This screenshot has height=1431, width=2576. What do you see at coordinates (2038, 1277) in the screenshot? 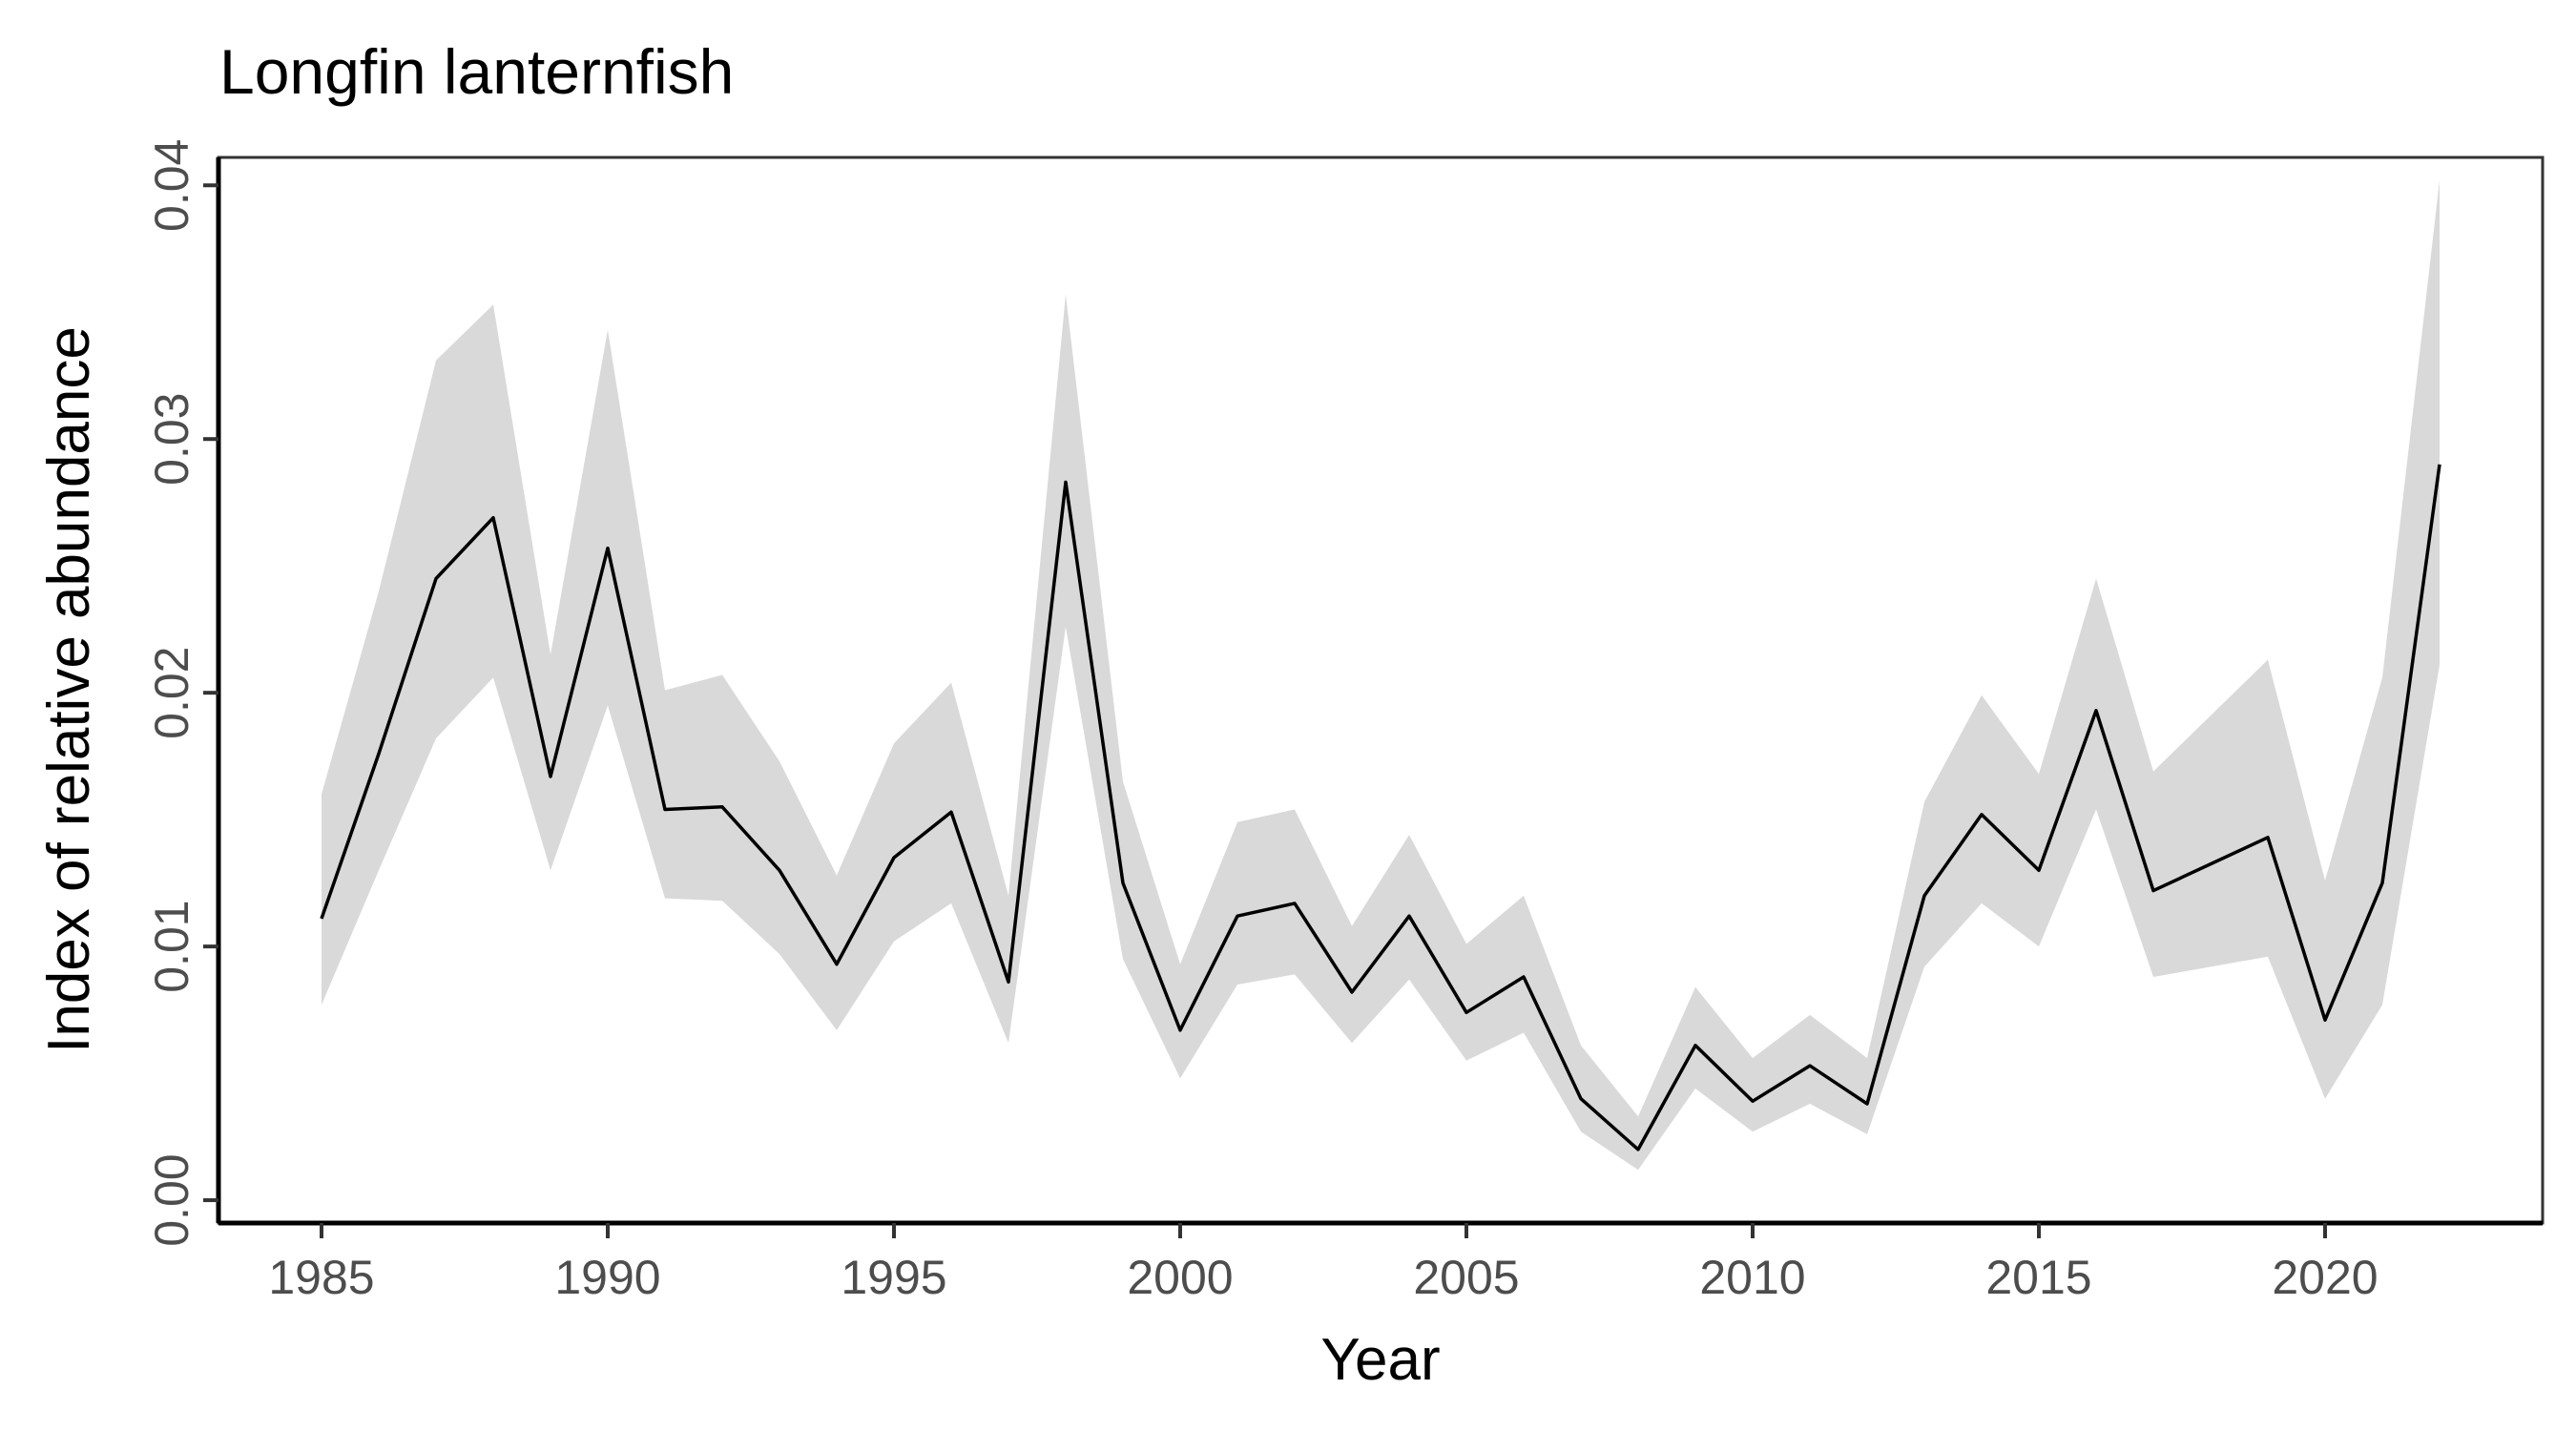
I see `x-tick-label: 2015` at bounding box center [2038, 1277].